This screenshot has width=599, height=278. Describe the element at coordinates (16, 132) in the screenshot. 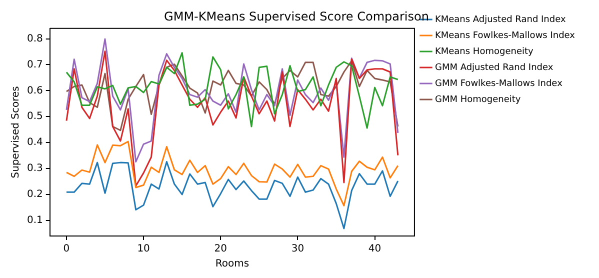

I see `y-axis-title: Supervised Scores` at that location.